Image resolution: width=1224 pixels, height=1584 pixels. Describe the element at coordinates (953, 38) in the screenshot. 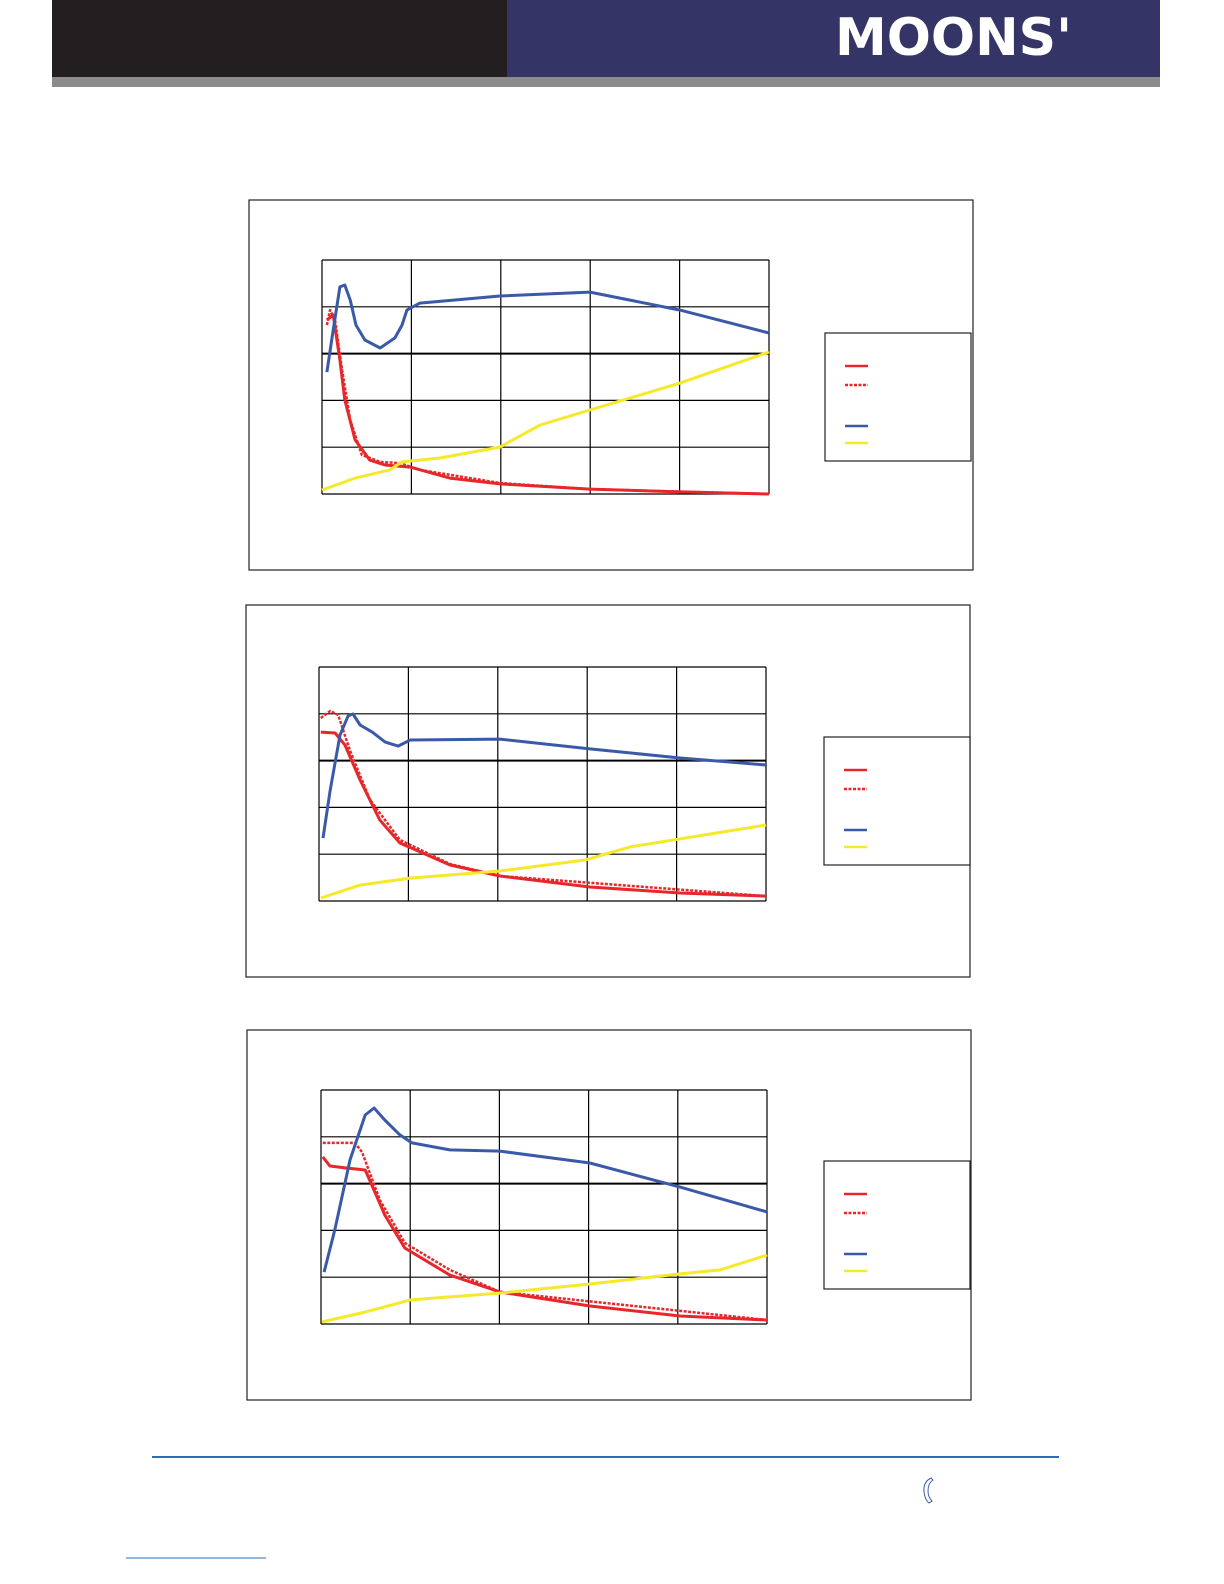

I see `brand-logo: MOONS'` at that location.